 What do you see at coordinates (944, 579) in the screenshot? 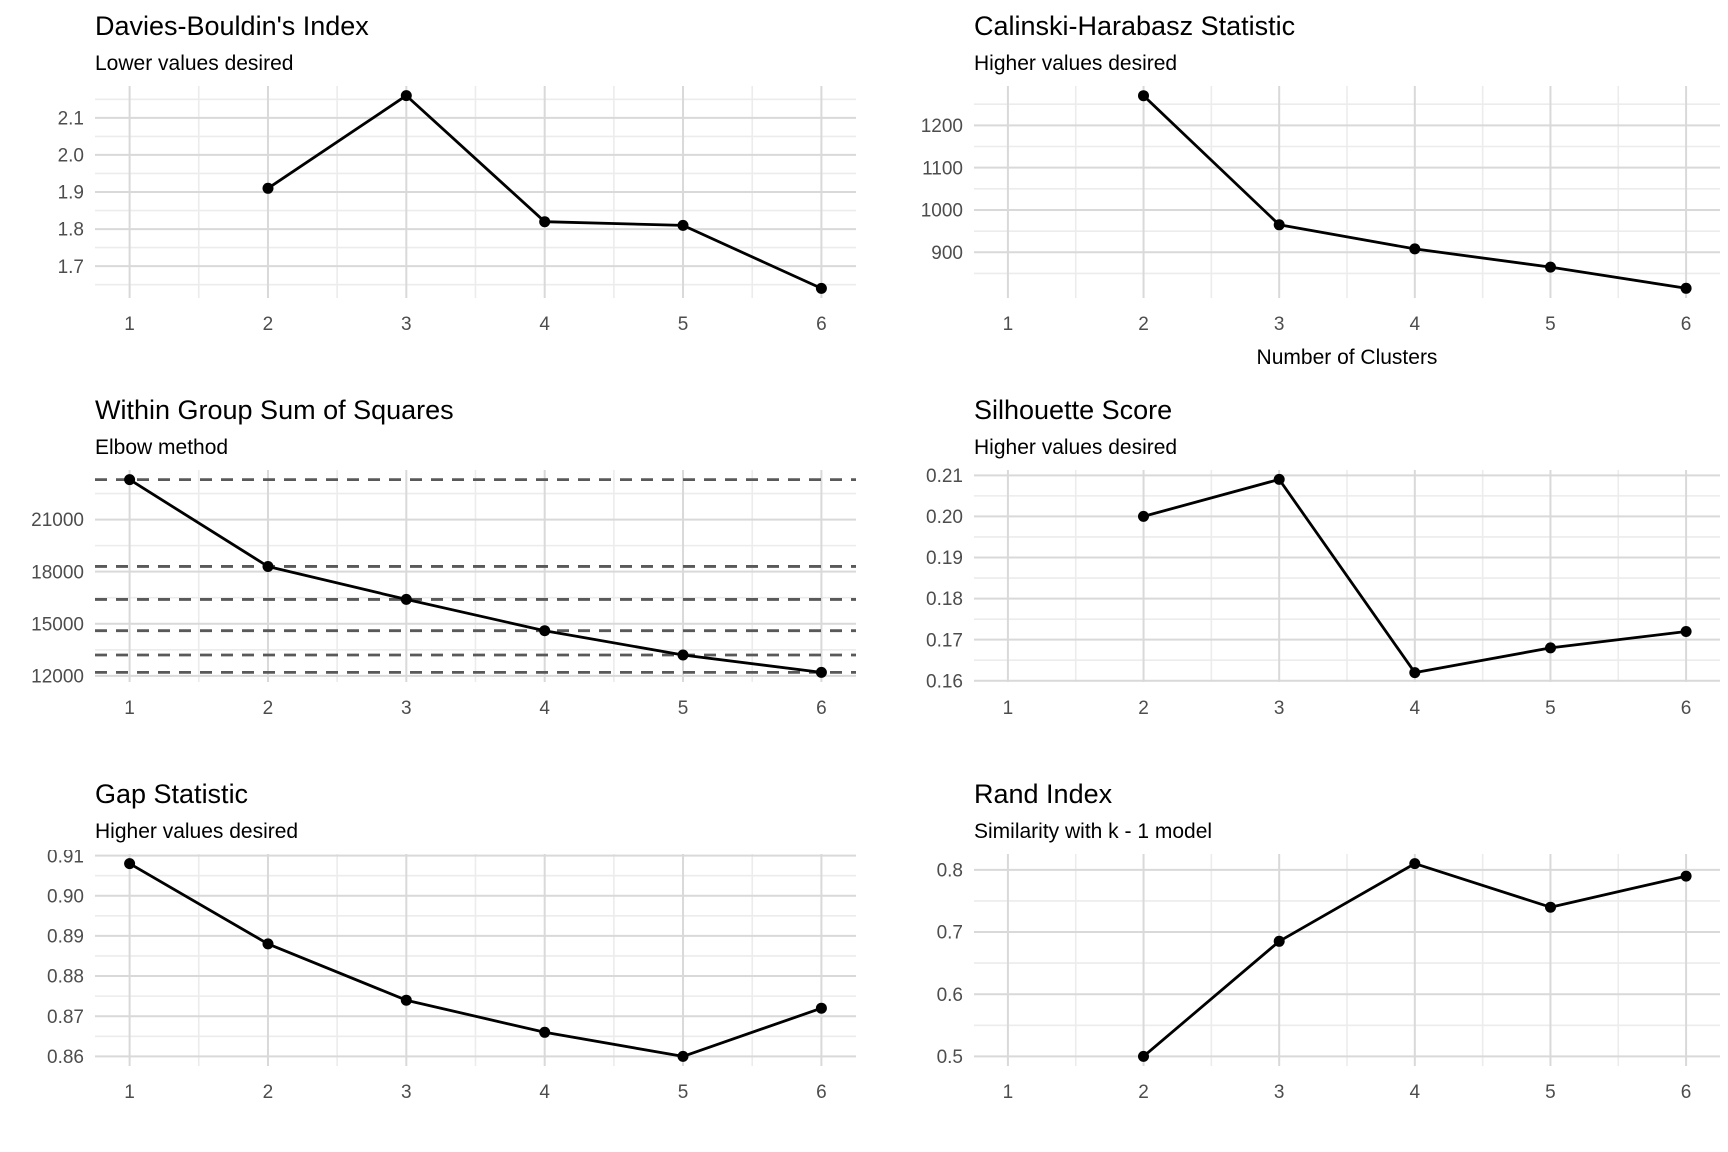
I see `y-axis-tick-labels: 0.16 0.17 0.18 0.19 0.20 0.21` at bounding box center [944, 579].